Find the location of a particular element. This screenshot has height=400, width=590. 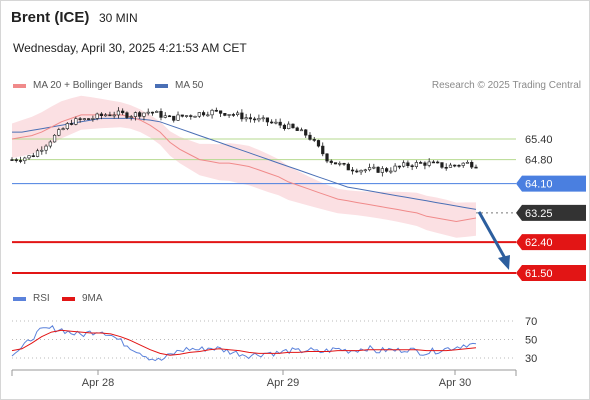

legend-9ma-label: 9MA is located at coordinates (92, 298).